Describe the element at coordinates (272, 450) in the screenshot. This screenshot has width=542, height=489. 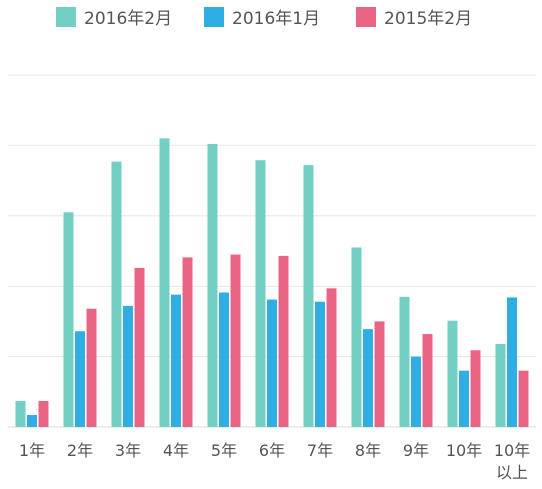
I see `x-tick-label: 6年` at that location.